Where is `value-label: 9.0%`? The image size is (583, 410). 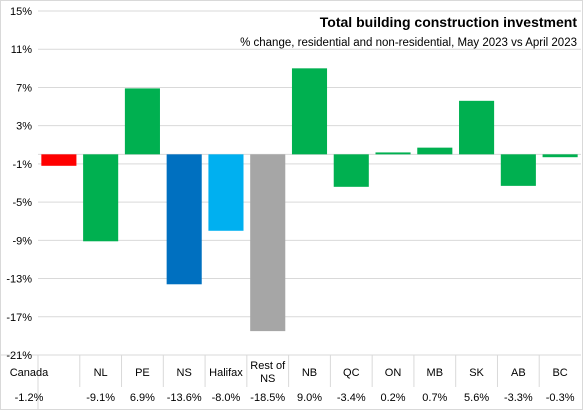 value-label: 9.0% is located at coordinates (309, 398).